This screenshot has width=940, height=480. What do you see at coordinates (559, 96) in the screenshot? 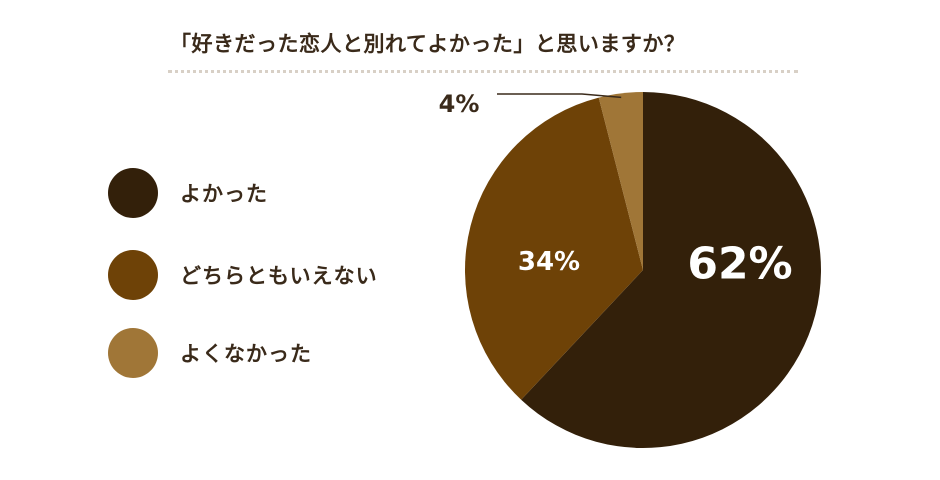
I see `leader-line-yokunakatta` at bounding box center [559, 96].